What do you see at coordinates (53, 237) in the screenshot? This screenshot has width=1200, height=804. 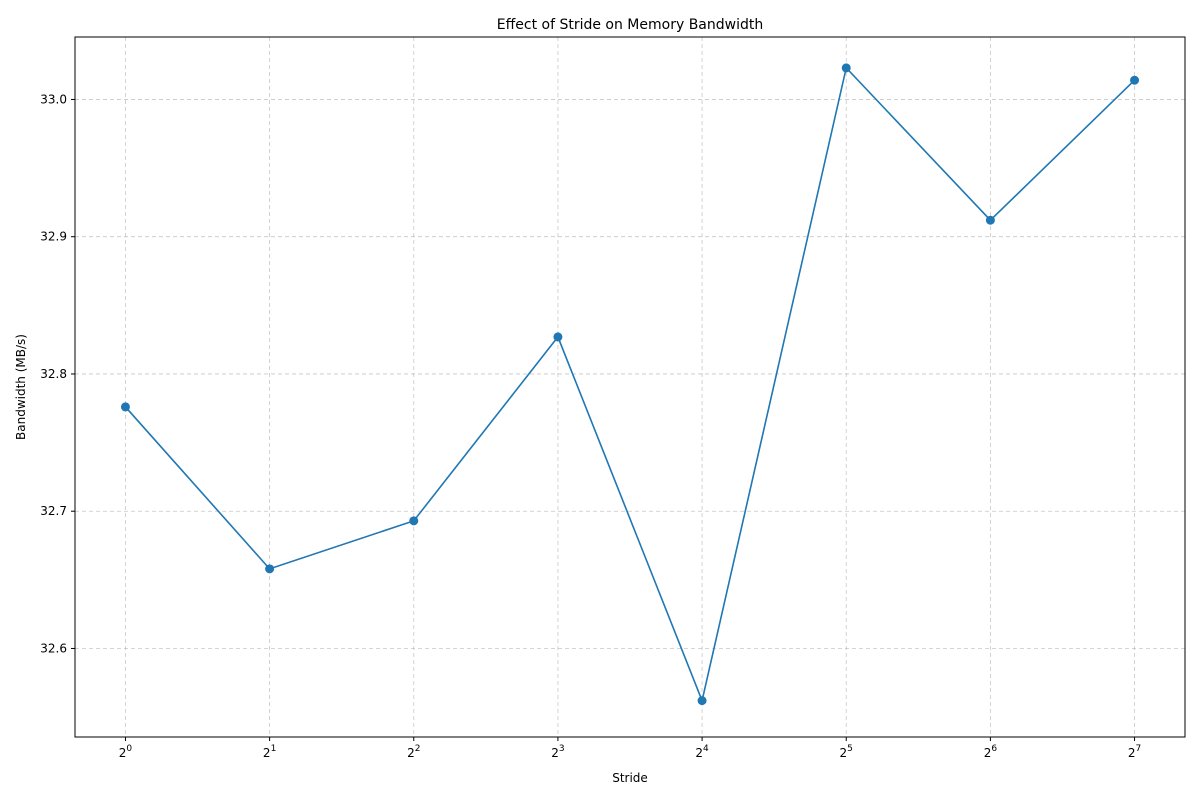 I see `y-tick-label: 32.9` at bounding box center [53, 237].